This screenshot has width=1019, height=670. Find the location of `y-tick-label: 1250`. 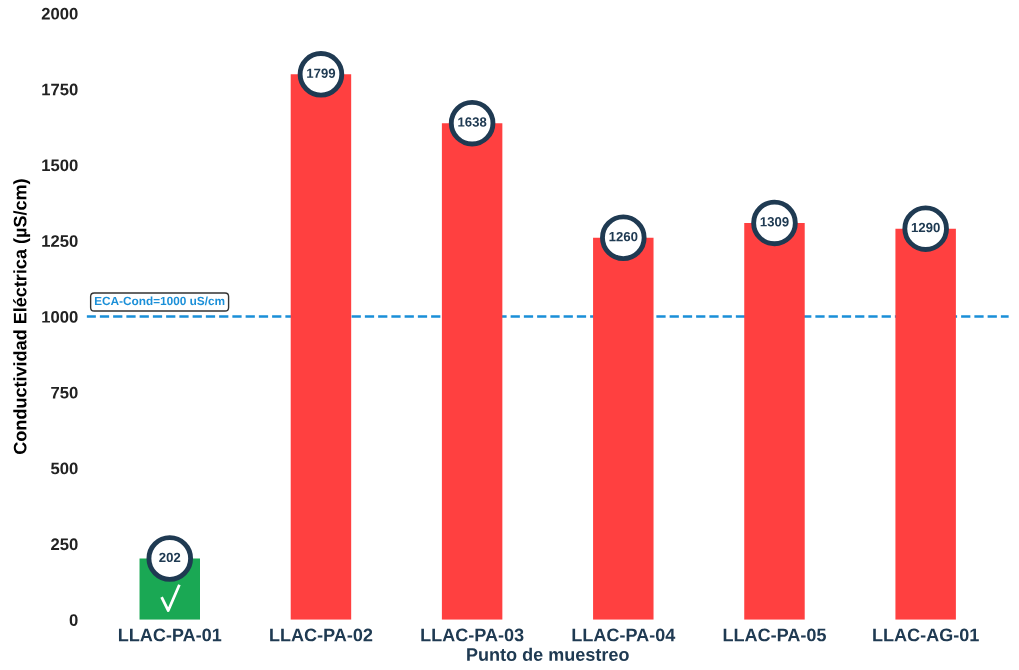

y-tick-label: 1250 is located at coordinates (60, 241).